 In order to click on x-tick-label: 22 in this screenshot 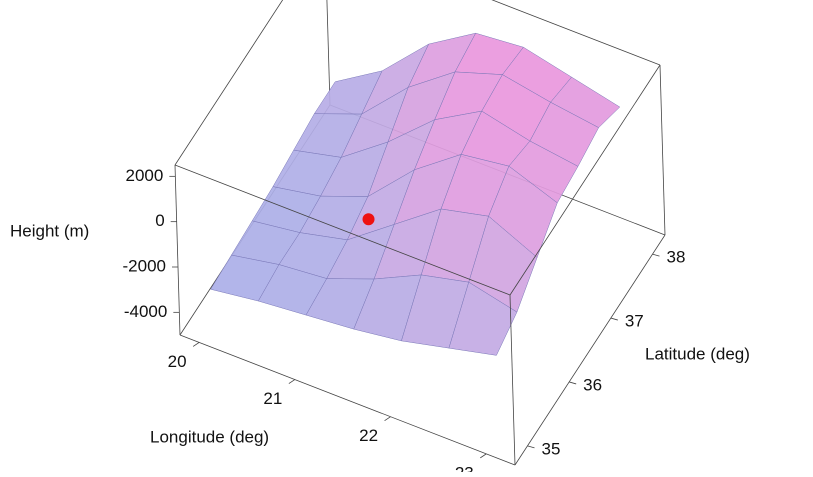, I will do `click(368, 435)`.